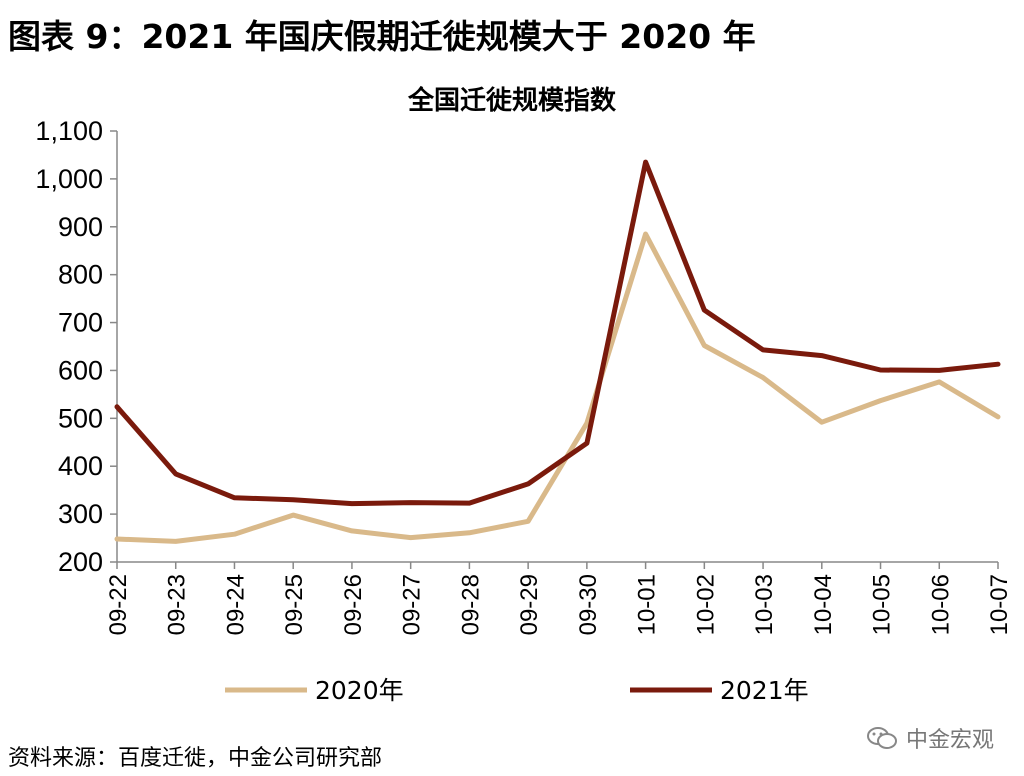 The width and height of the screenshot is (1024, 776). Describe the element at coordinates (882, 604) in the screenshot. I see `x-tick-label: 10-05` at that location.